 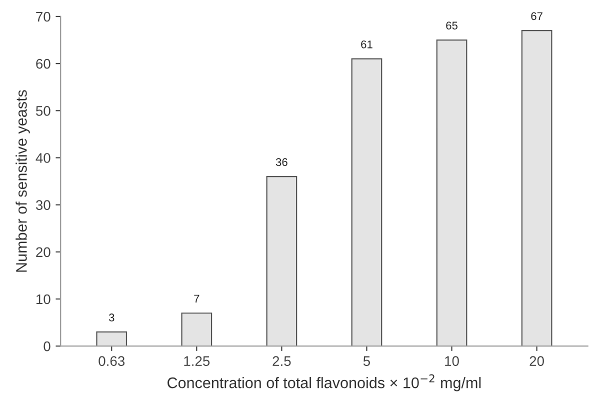 What do you see at coordinates (43, 205) in the screenshot?
I see `y-tick-label: 30` at bounding box center [43, 205].